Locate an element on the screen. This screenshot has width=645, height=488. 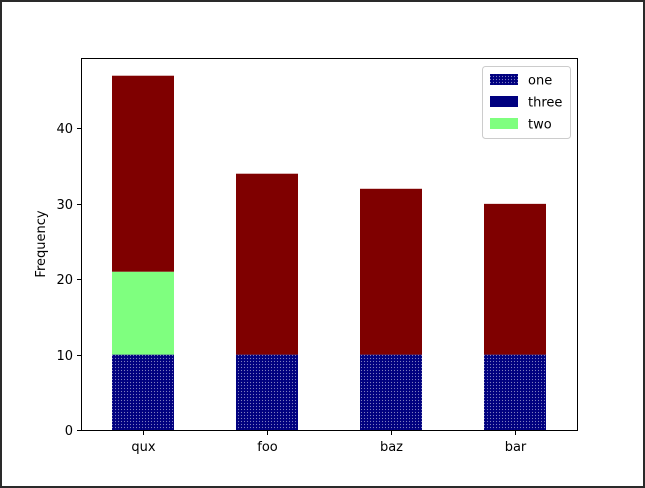
x-tick-label: bar is located at coordinates (516, 447).